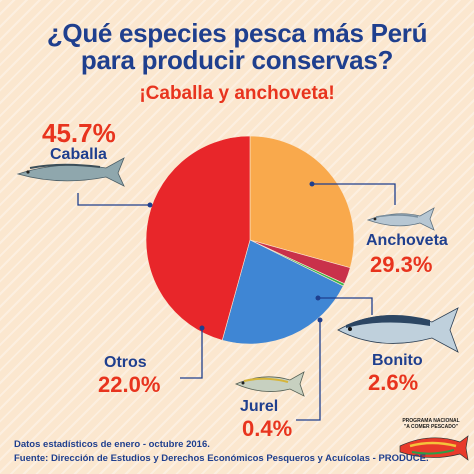 This screenshot has width=474, height=474. I want to click on caballa-fish-icon, so click(70, 172).